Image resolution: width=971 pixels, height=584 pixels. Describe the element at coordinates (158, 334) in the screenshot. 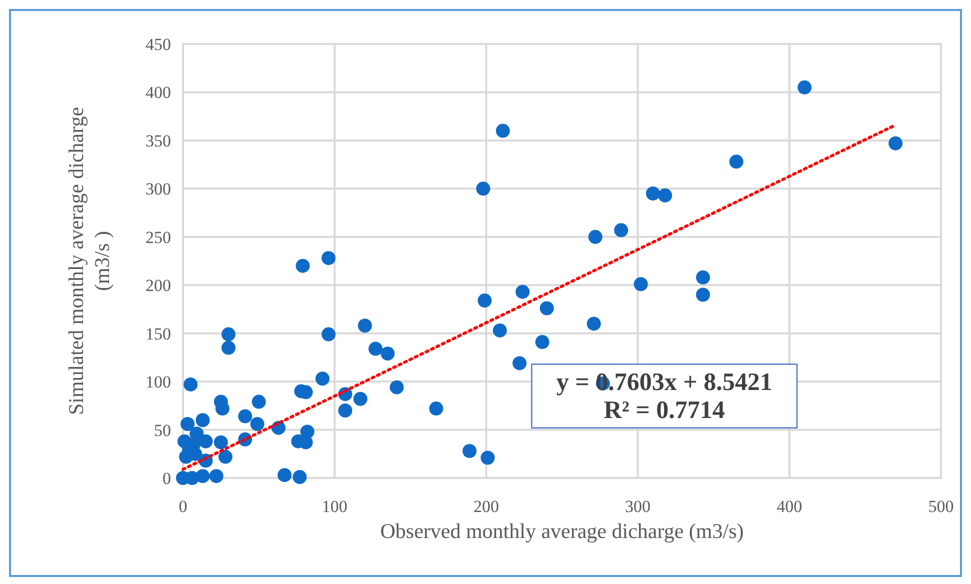

I see `y-tick-label: 150` at that location.